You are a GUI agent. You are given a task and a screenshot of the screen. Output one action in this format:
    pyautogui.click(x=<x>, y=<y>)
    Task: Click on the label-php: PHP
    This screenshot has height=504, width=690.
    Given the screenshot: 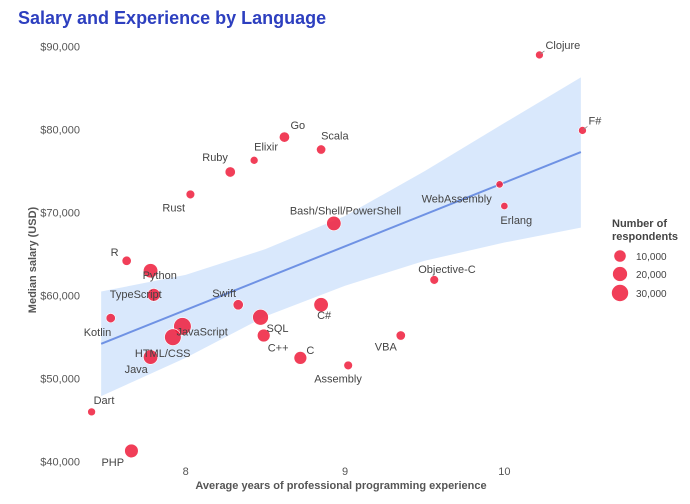 What is the action you would take?
    pyautogui.click(x=112, y=463)
    